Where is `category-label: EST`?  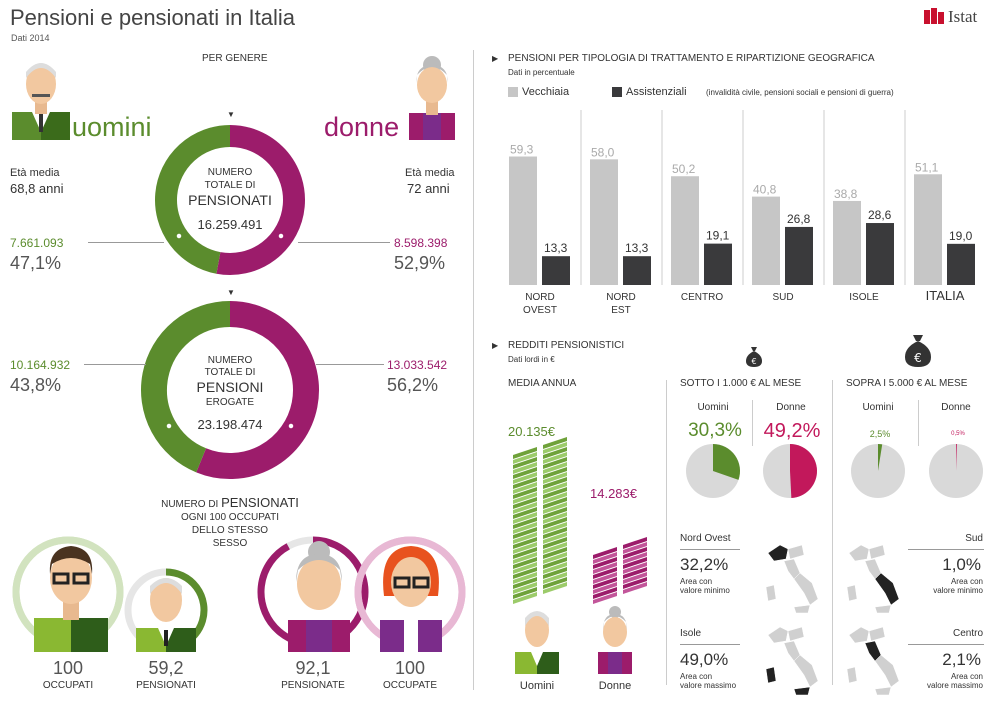
category-label: EST is located at coordinates (620, 310).